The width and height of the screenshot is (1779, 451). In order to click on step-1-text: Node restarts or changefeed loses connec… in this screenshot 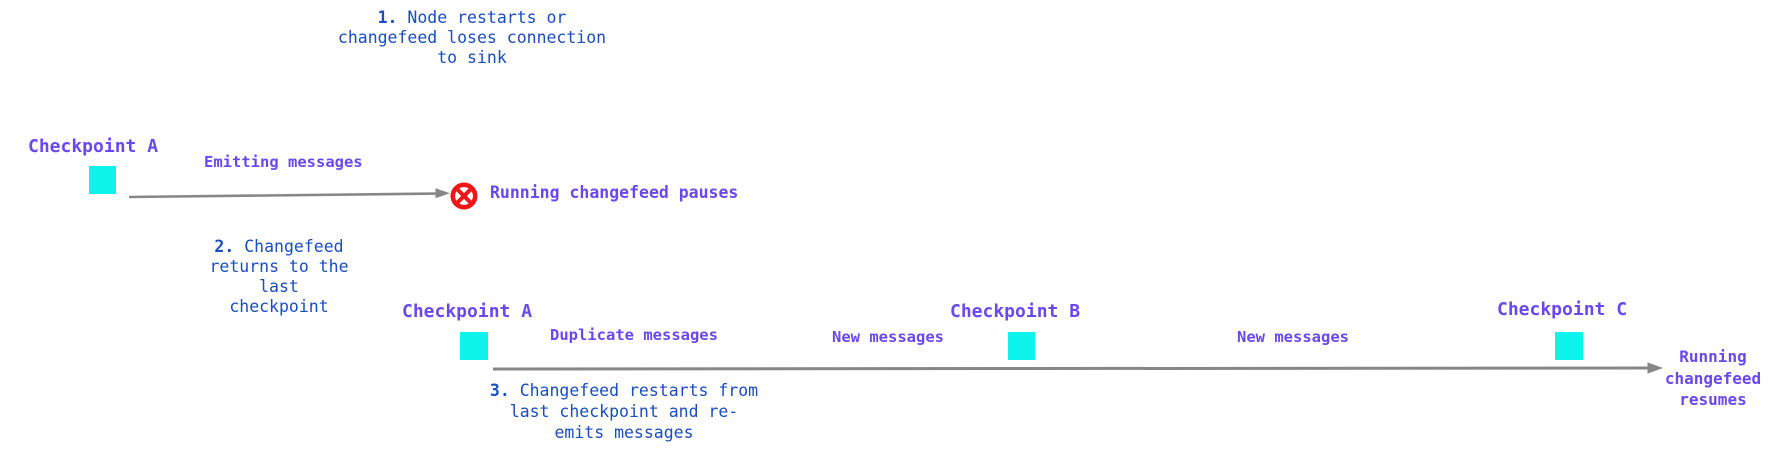, I will do `click(472, 37)`.